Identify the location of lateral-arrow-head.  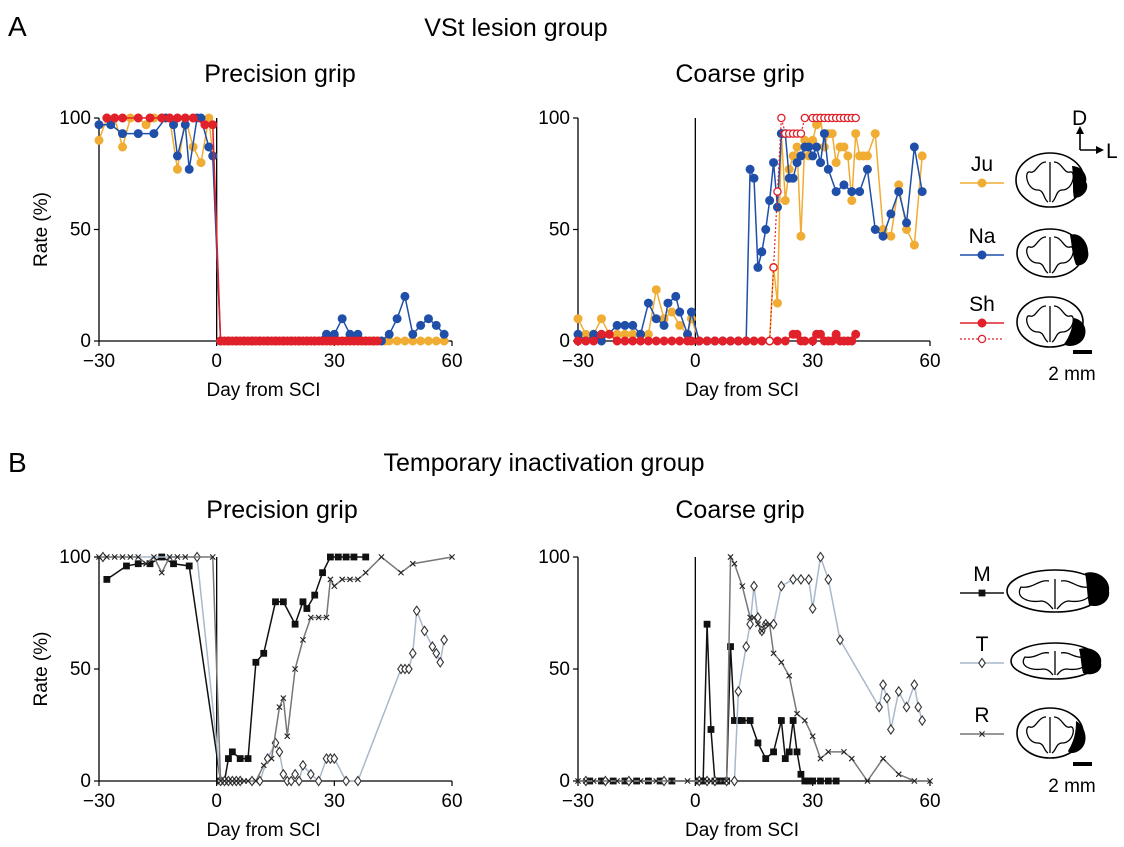
(1100, 150).